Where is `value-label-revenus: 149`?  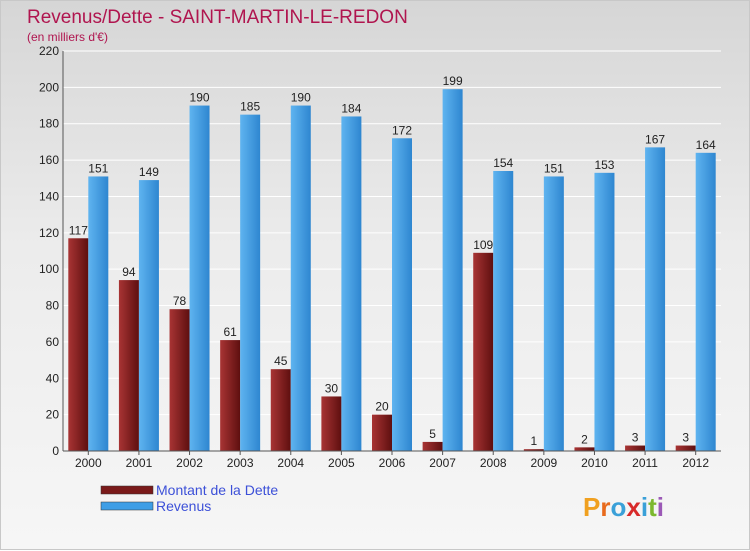 value-label-revenus: 149 is located at coordinates (149, 172).